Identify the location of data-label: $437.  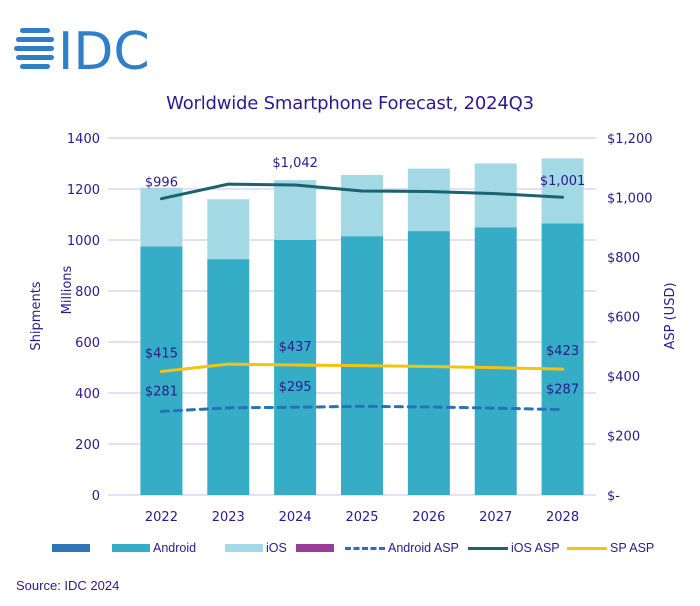
(295, 347).